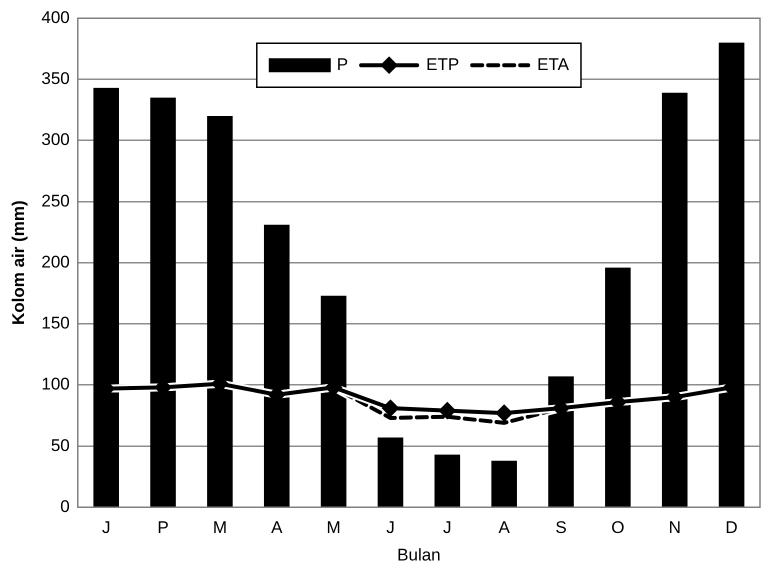 The height and width of the screenshot is (570, 770). What do you see at coordinates (55, 17) in the screenshot?
I see `y-tick-label: 400` at bounding box center [55, 17].